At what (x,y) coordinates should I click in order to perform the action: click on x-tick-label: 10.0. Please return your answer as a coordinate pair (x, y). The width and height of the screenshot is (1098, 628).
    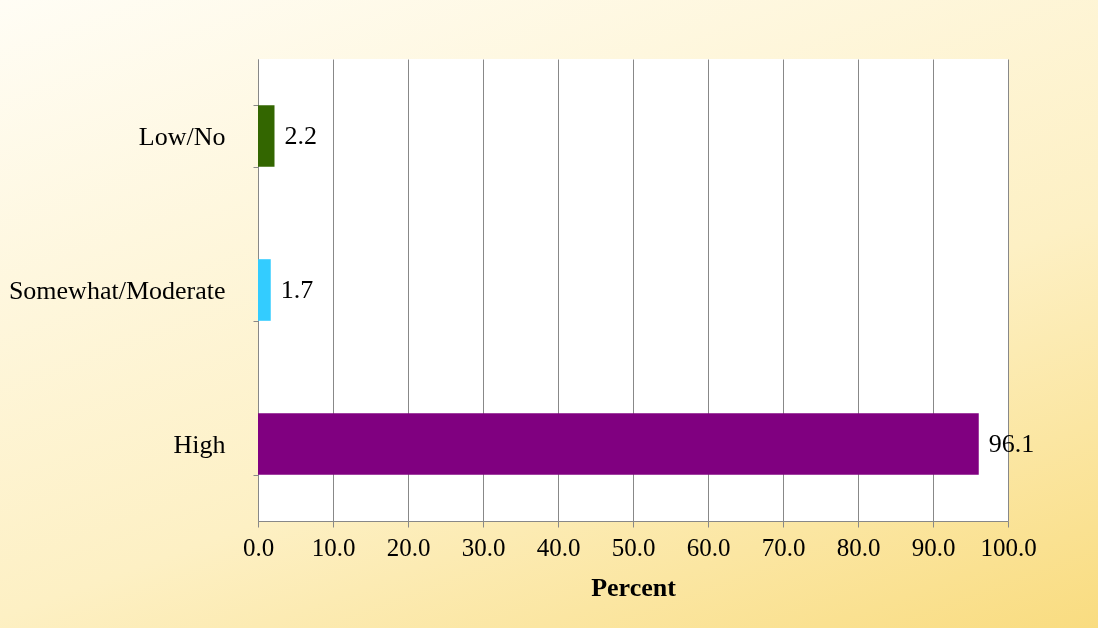
    Looking at the image, I should click on (333, 547).